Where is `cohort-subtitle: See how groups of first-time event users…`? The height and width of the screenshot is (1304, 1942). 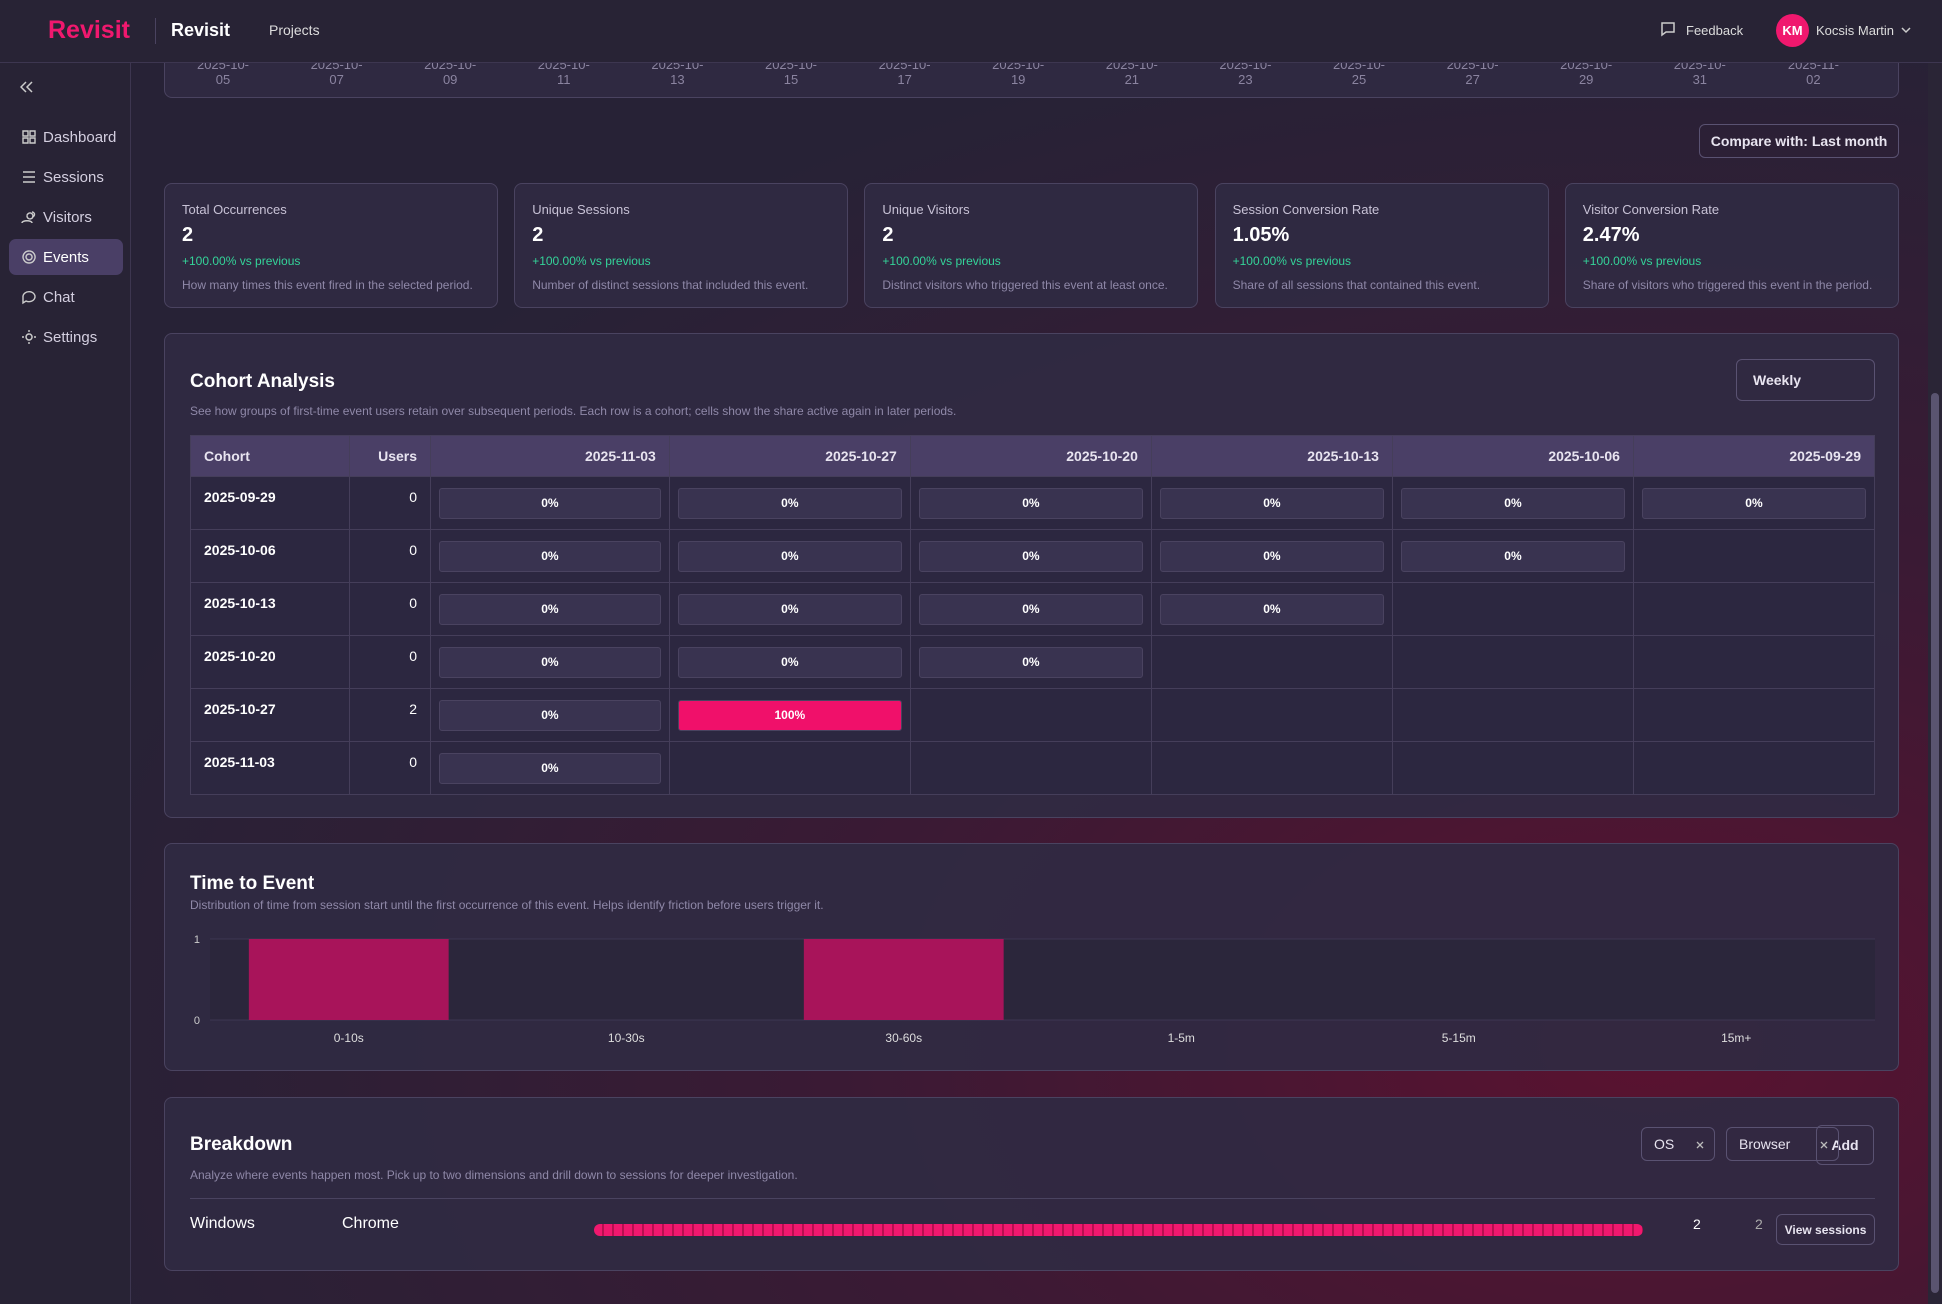
cohort-subtitle: See how groups of first-time event users… is located at coordinates (573, 411).